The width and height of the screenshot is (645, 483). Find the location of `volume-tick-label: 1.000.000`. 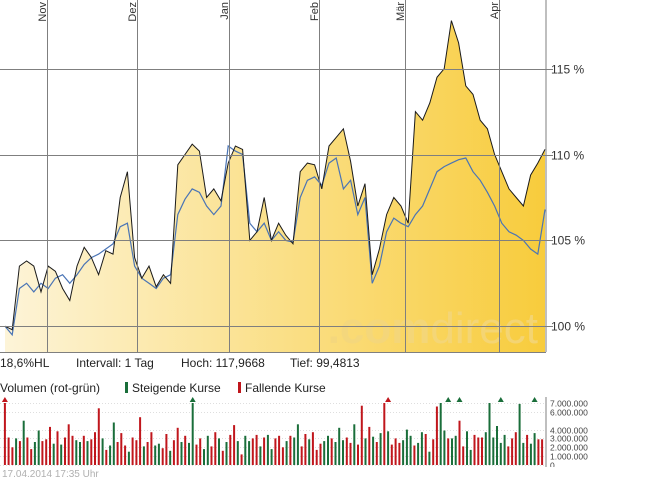

volume-tick-label: 1.000.000 is located at coordinates (569, 457).